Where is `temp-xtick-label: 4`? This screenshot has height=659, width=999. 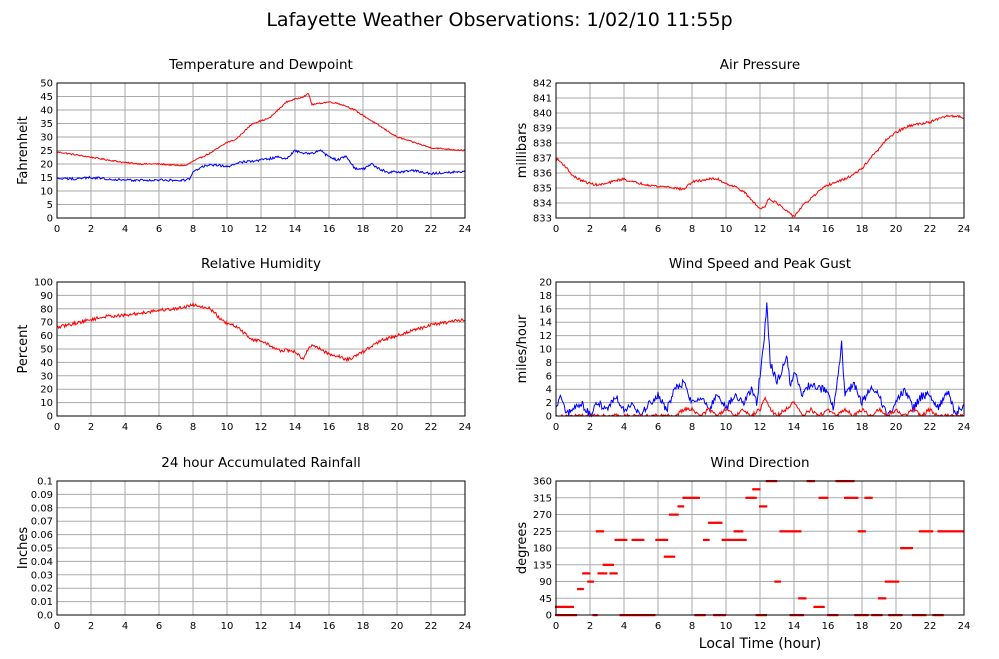 temp-xtick-label: 4 is located at coordinates (125, 229).